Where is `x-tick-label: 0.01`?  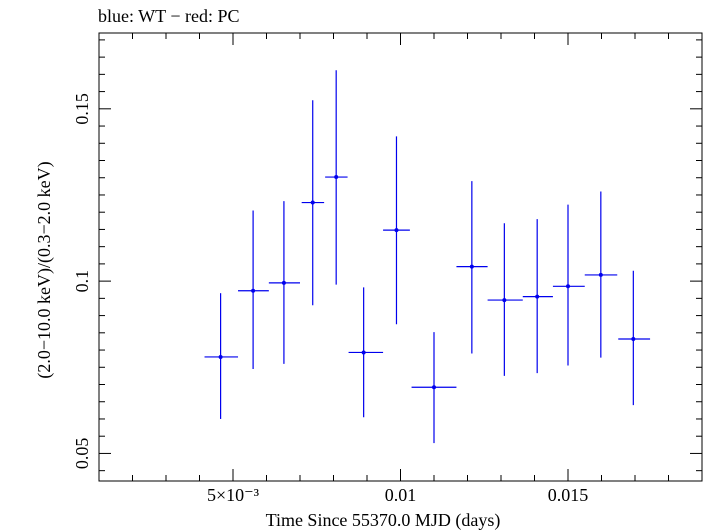
x-tick-label: 0.01 is located at coordinates (401, 495).